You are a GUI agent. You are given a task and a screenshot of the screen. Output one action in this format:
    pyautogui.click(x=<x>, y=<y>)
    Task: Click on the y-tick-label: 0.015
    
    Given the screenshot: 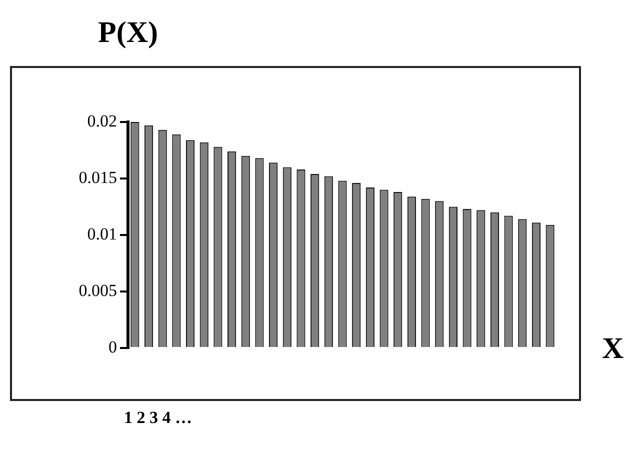 What is the action you would take?
    pyautogui.click(x=97, y=177)
    